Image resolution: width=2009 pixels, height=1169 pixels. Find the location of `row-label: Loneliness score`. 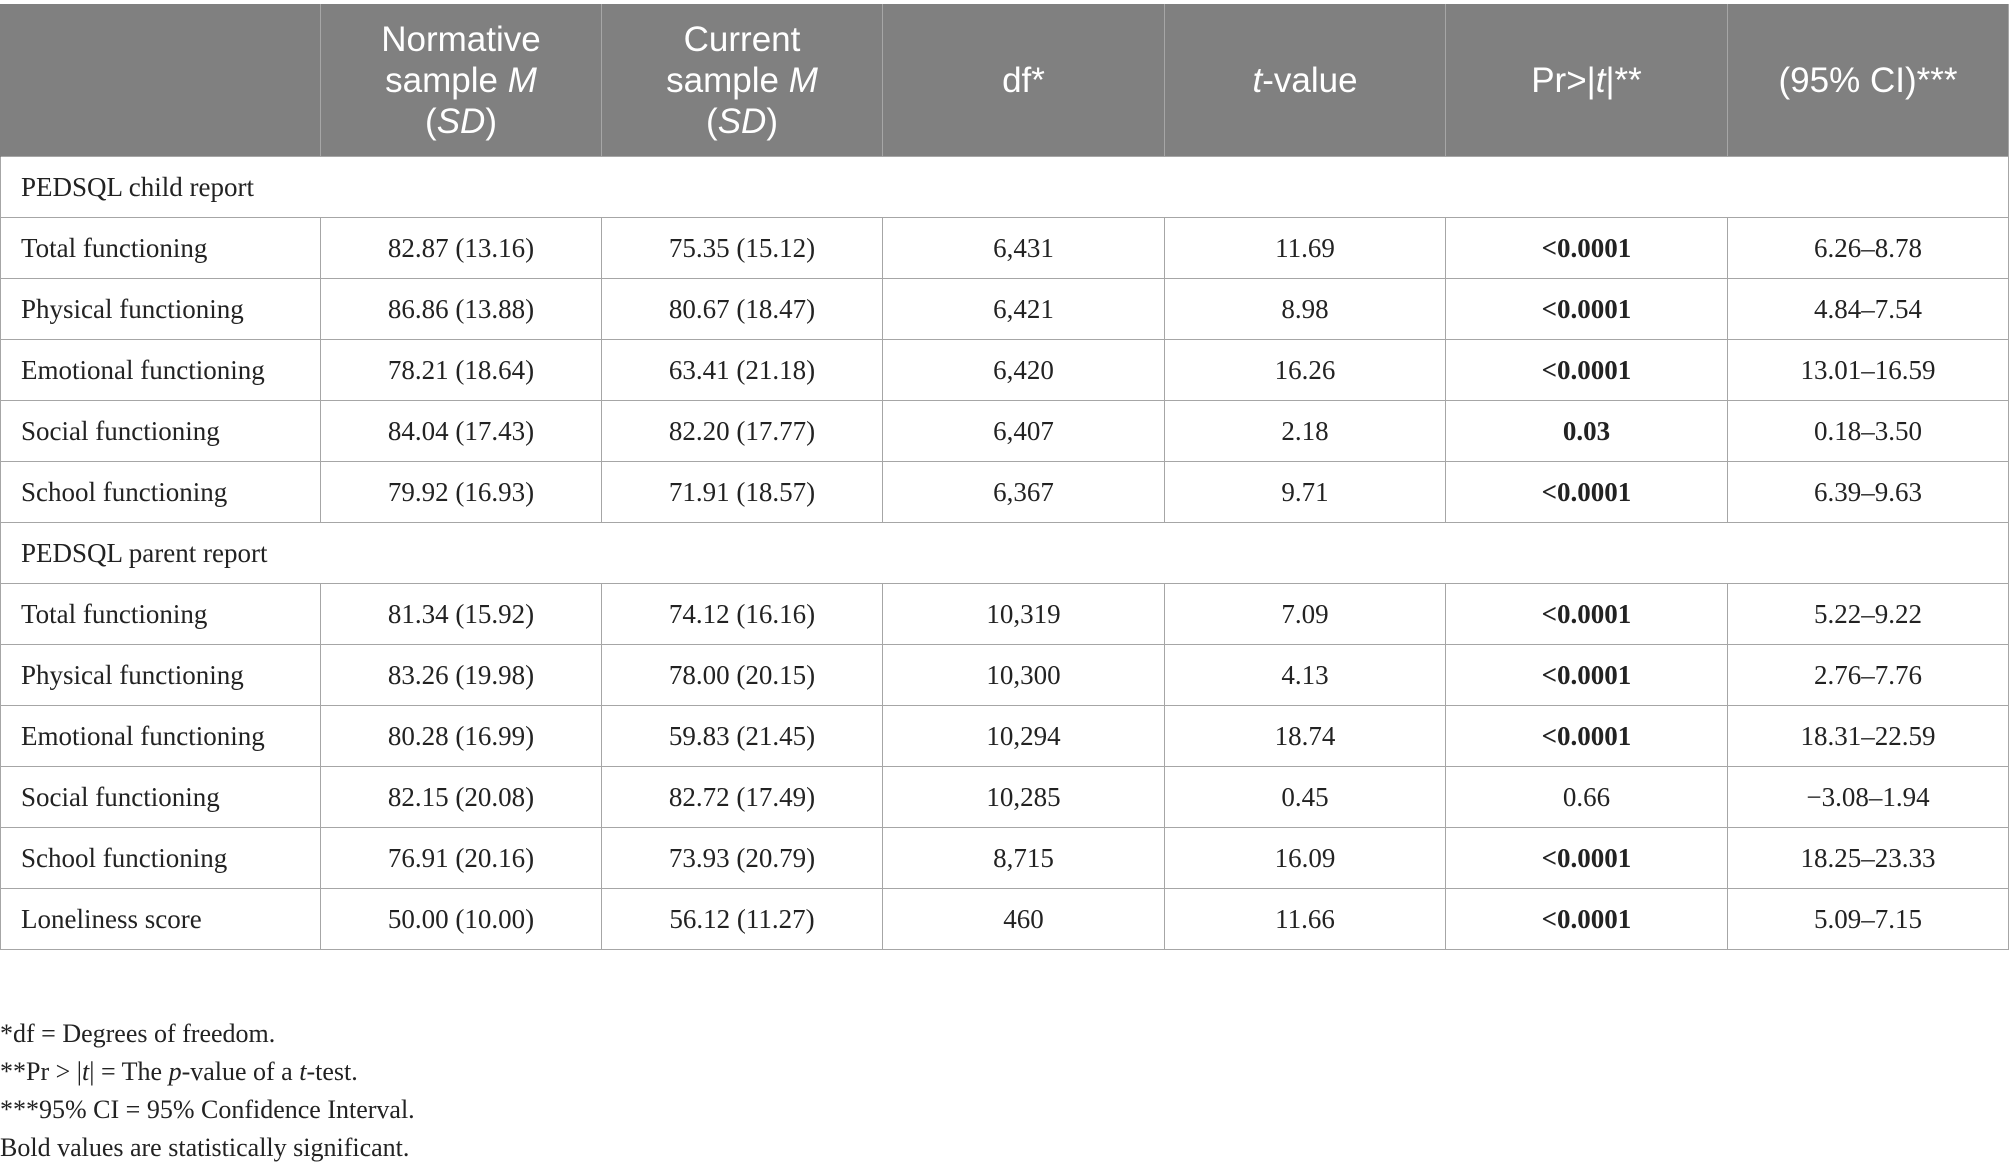

row-label: Loneliness score is located at coordinates (160, 919).